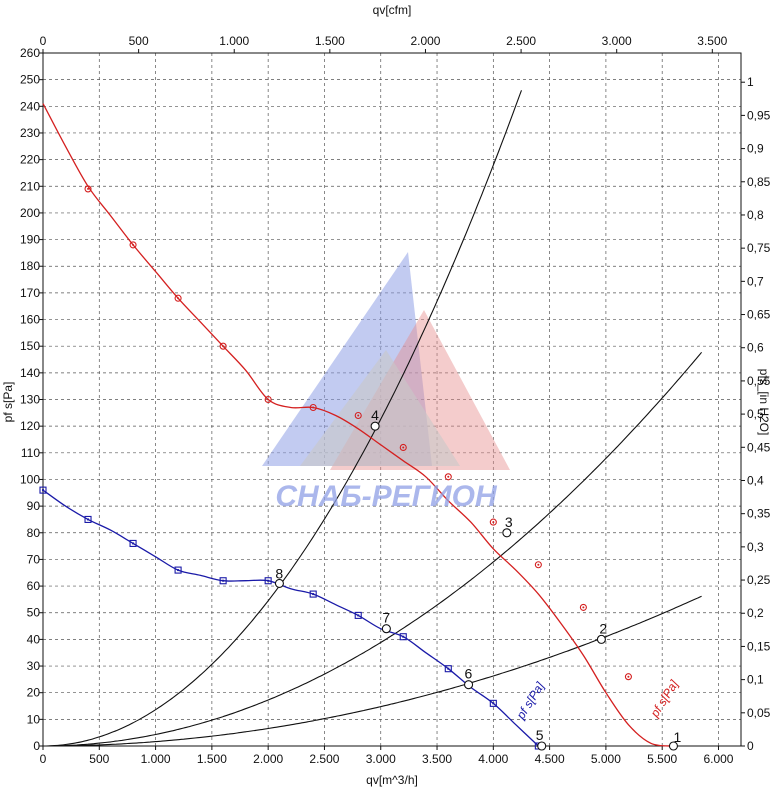 This screenshot has width=774, height=788. What do you see at coordinates (34, 693) in the screenshot?
I see `y-left-tick-label: 20` at bounding box center [34, 693].